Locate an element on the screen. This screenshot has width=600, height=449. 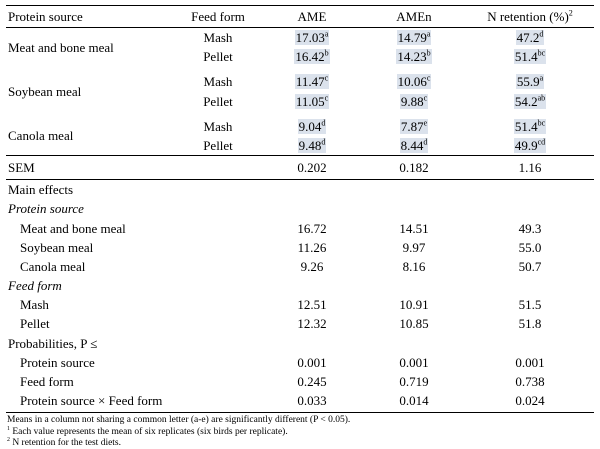
section-label: Probabilities, P ≤ is located at coordinates (53, 343).